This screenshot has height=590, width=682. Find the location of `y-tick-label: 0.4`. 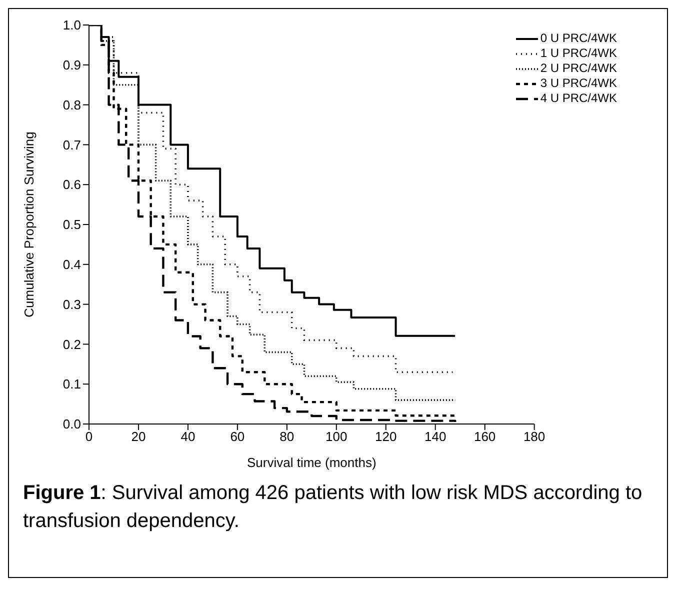

y-tick-label: 0.4 is located at coordinates (71, 264).